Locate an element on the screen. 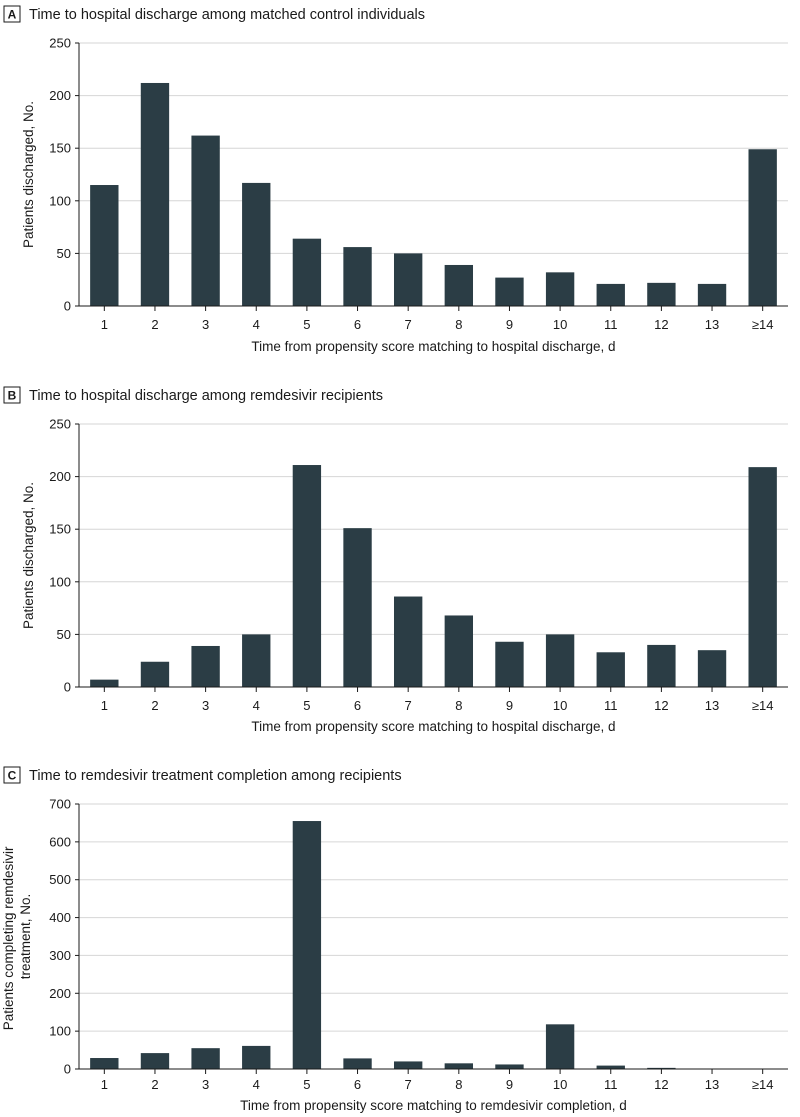  panel-letter: A is located at coordinates (12, 15).